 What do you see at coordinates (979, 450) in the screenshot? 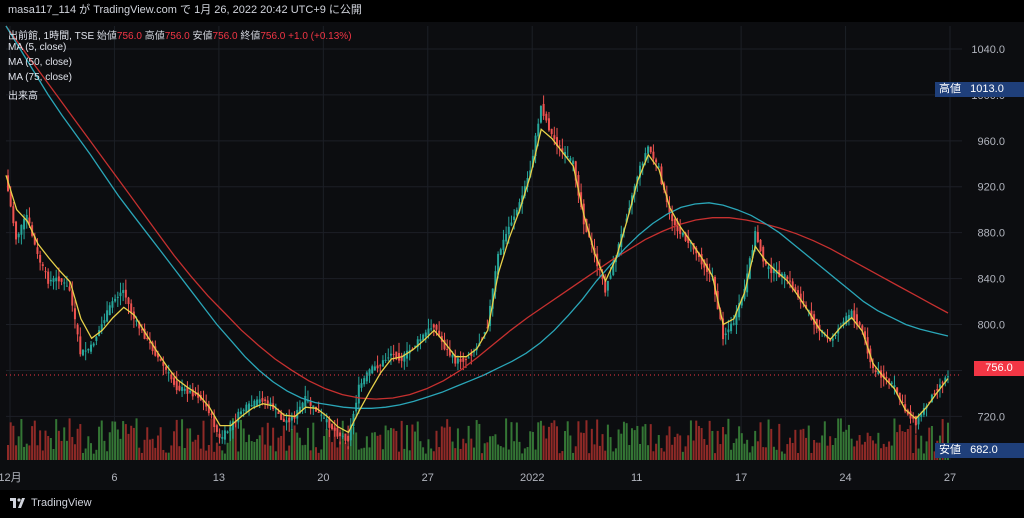
I see `low-price-tag: 安値 682.0` at bounding box center [979, 450].